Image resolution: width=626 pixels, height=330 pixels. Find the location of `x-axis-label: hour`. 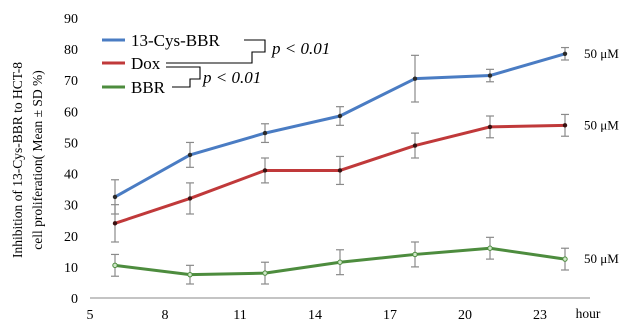

x-axis-label: hour is located at coordinates (588, 313).